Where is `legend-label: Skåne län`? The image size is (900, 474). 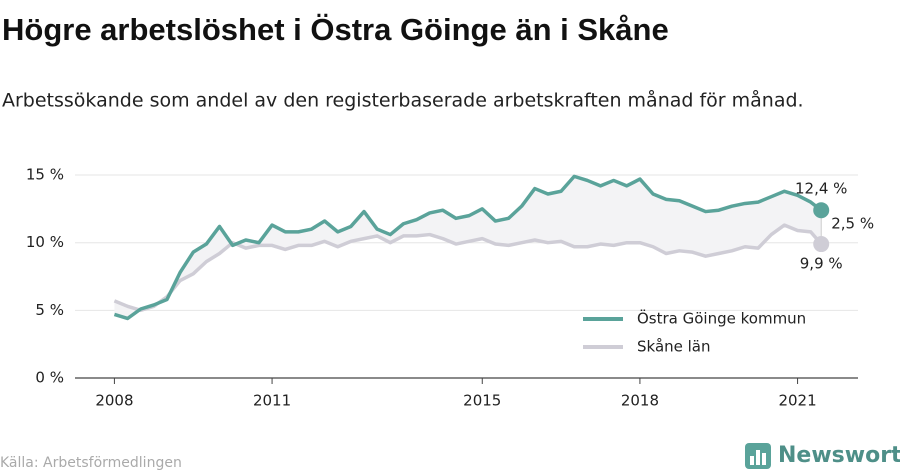
legend-label: Skåne län is located at coordinates (674, 347).